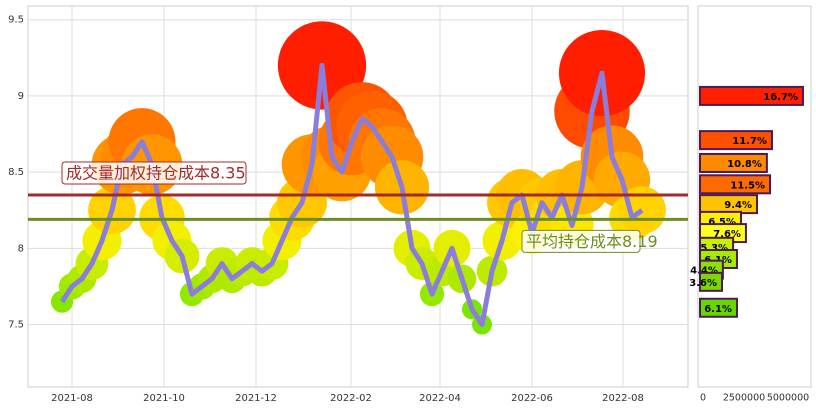  I want to click on y-tick-label: 8, so click(21, 248).